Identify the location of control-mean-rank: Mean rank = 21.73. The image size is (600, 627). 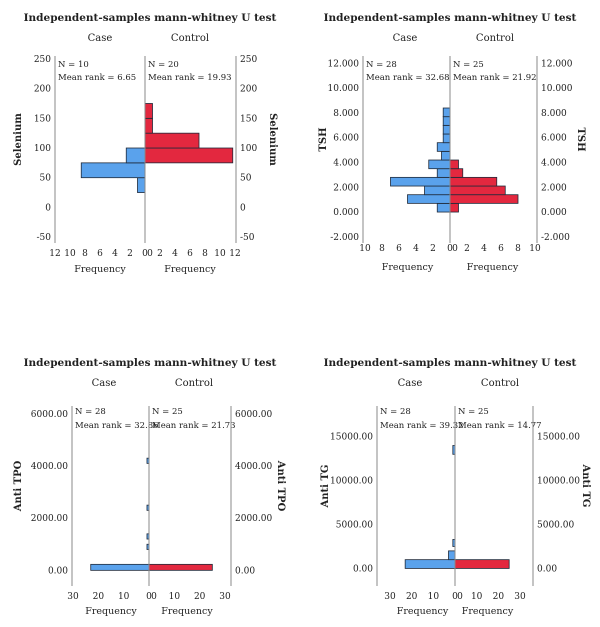
(194, 426).